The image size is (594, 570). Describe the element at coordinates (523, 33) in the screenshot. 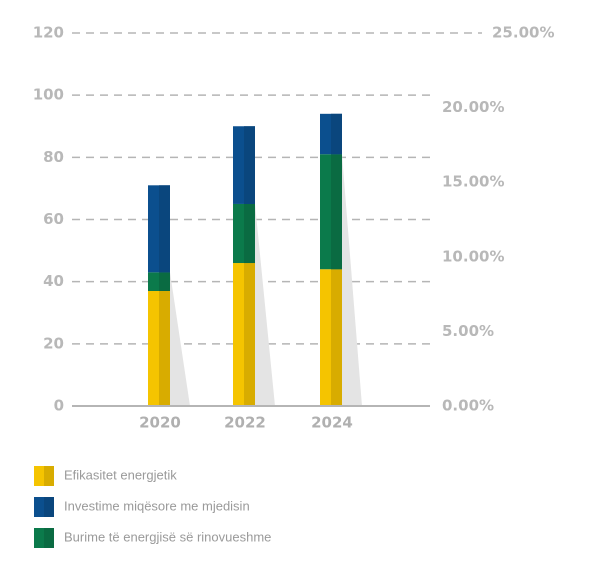

I see `y2-tick-label: 25.00%` at that location.